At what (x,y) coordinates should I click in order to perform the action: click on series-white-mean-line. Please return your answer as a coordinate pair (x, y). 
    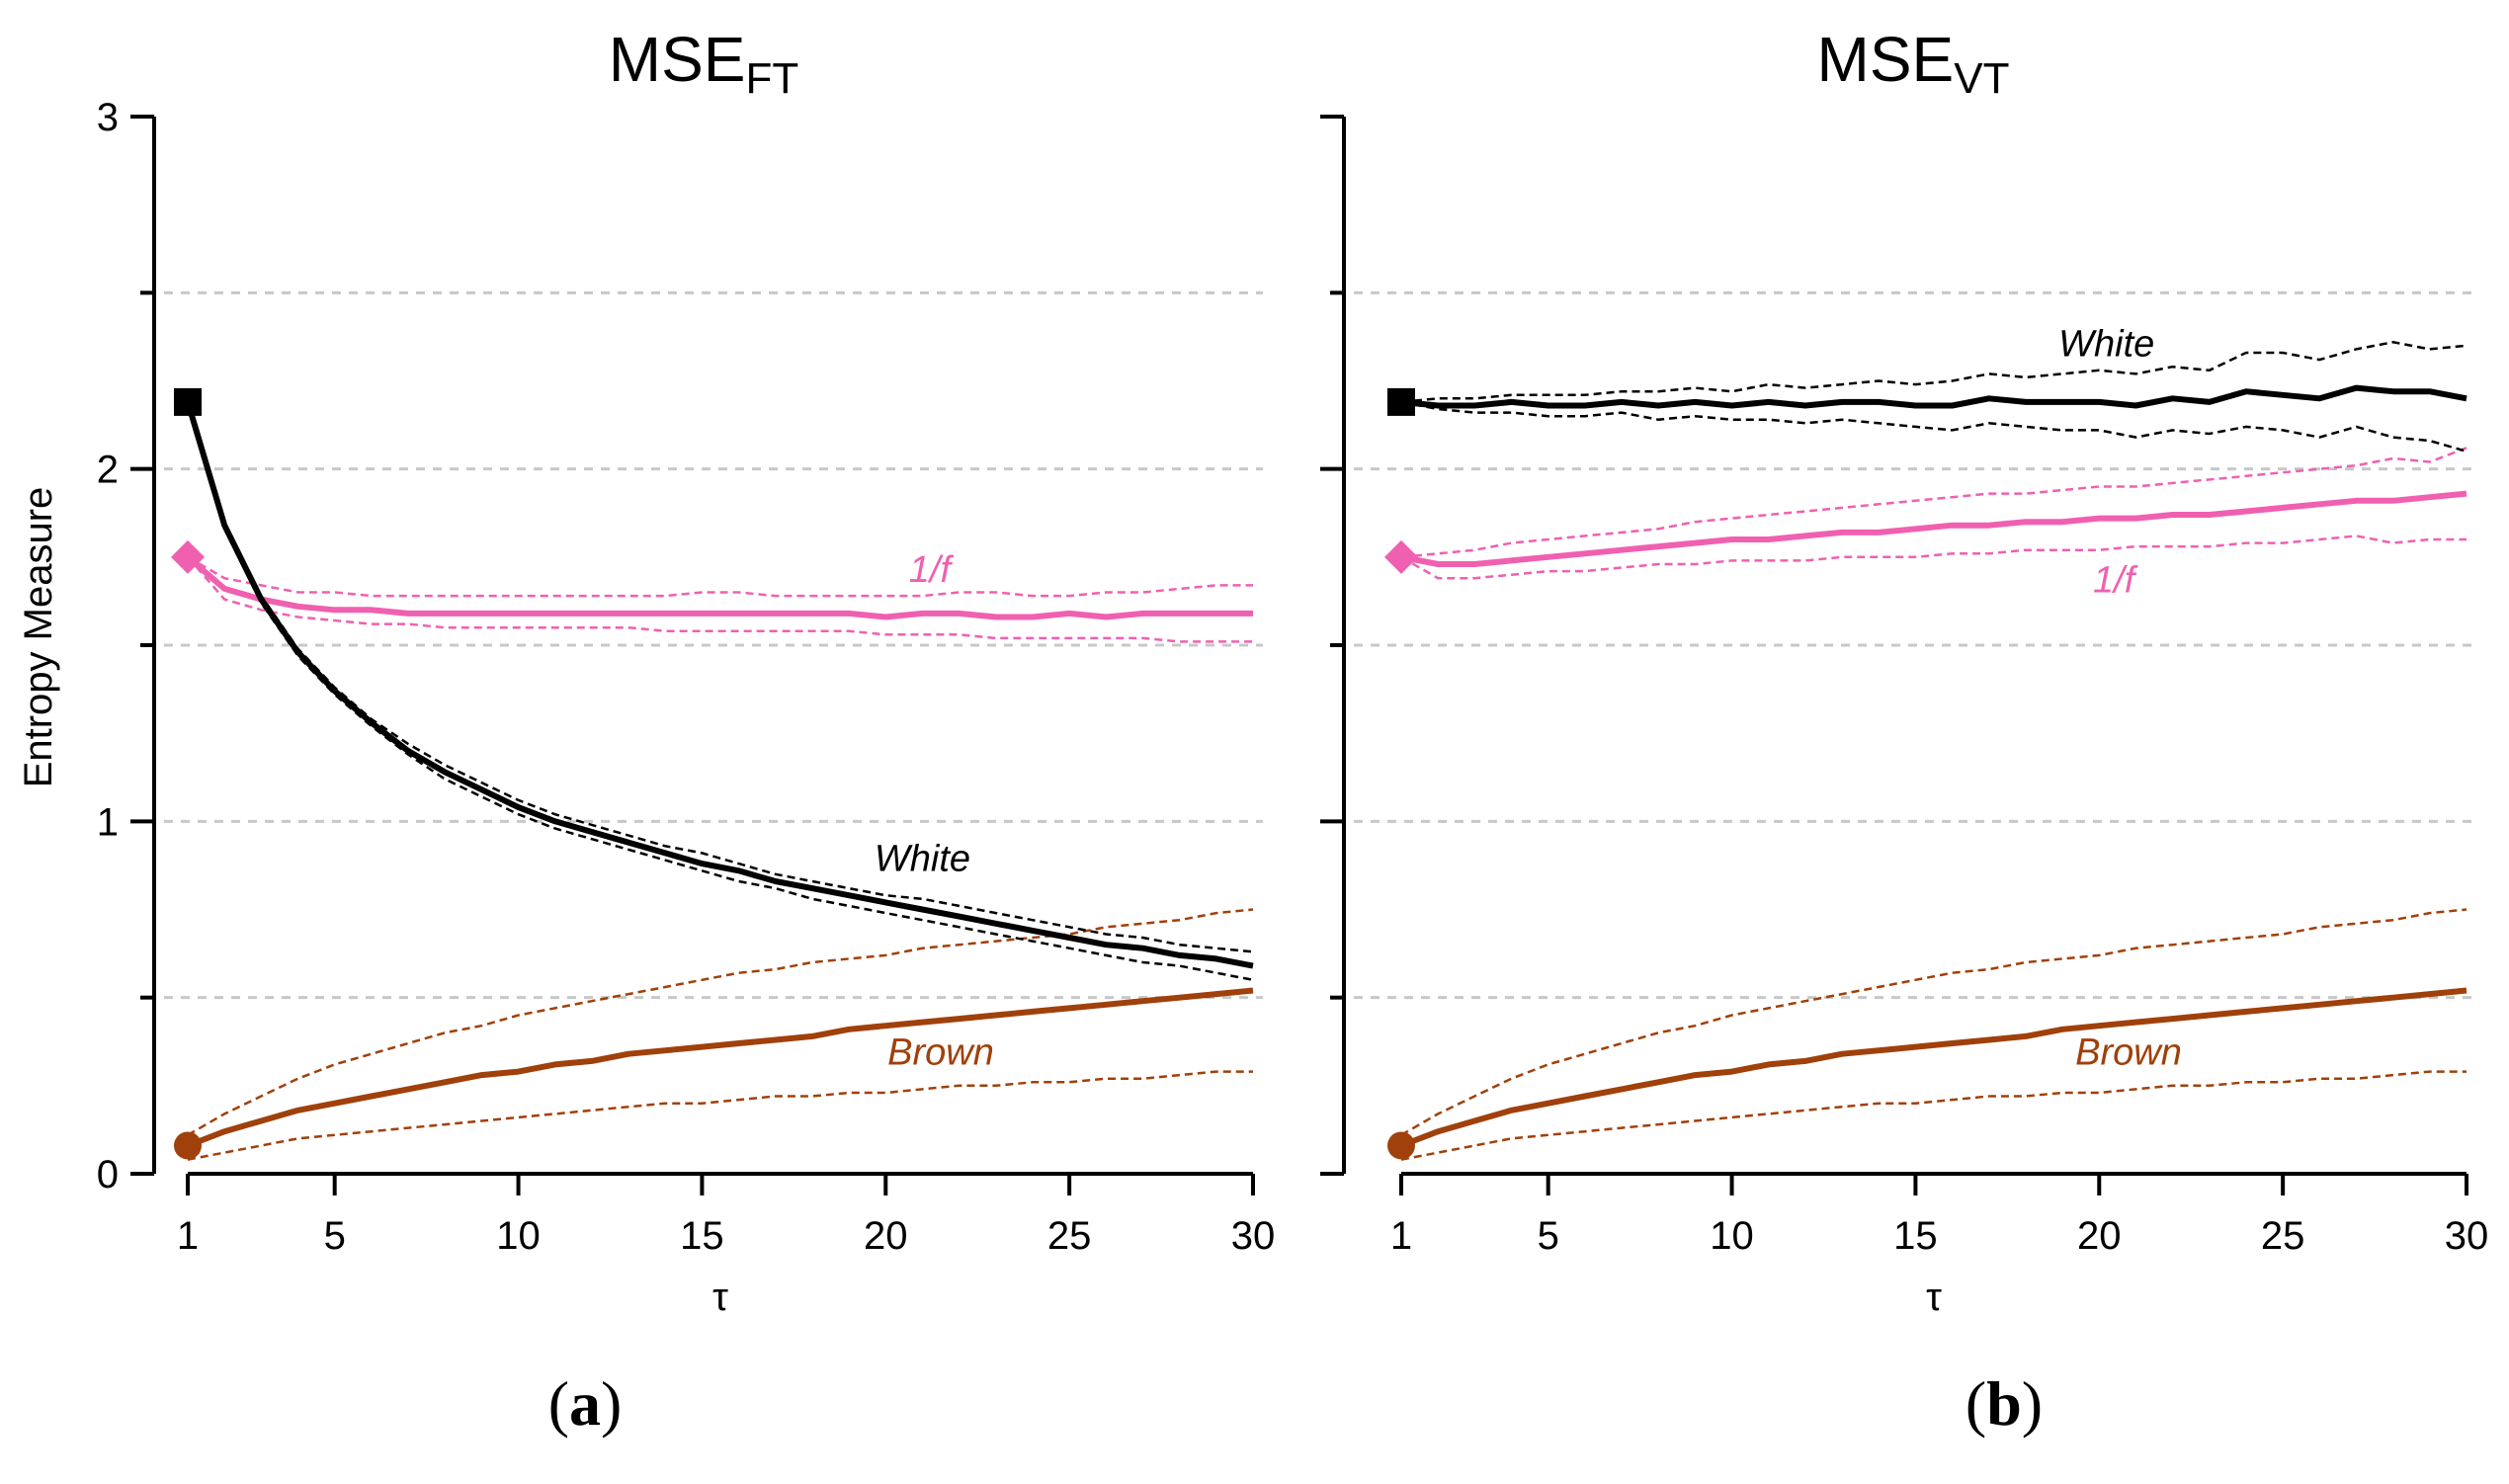
    Looking at the image, I should click on (1933, 396).